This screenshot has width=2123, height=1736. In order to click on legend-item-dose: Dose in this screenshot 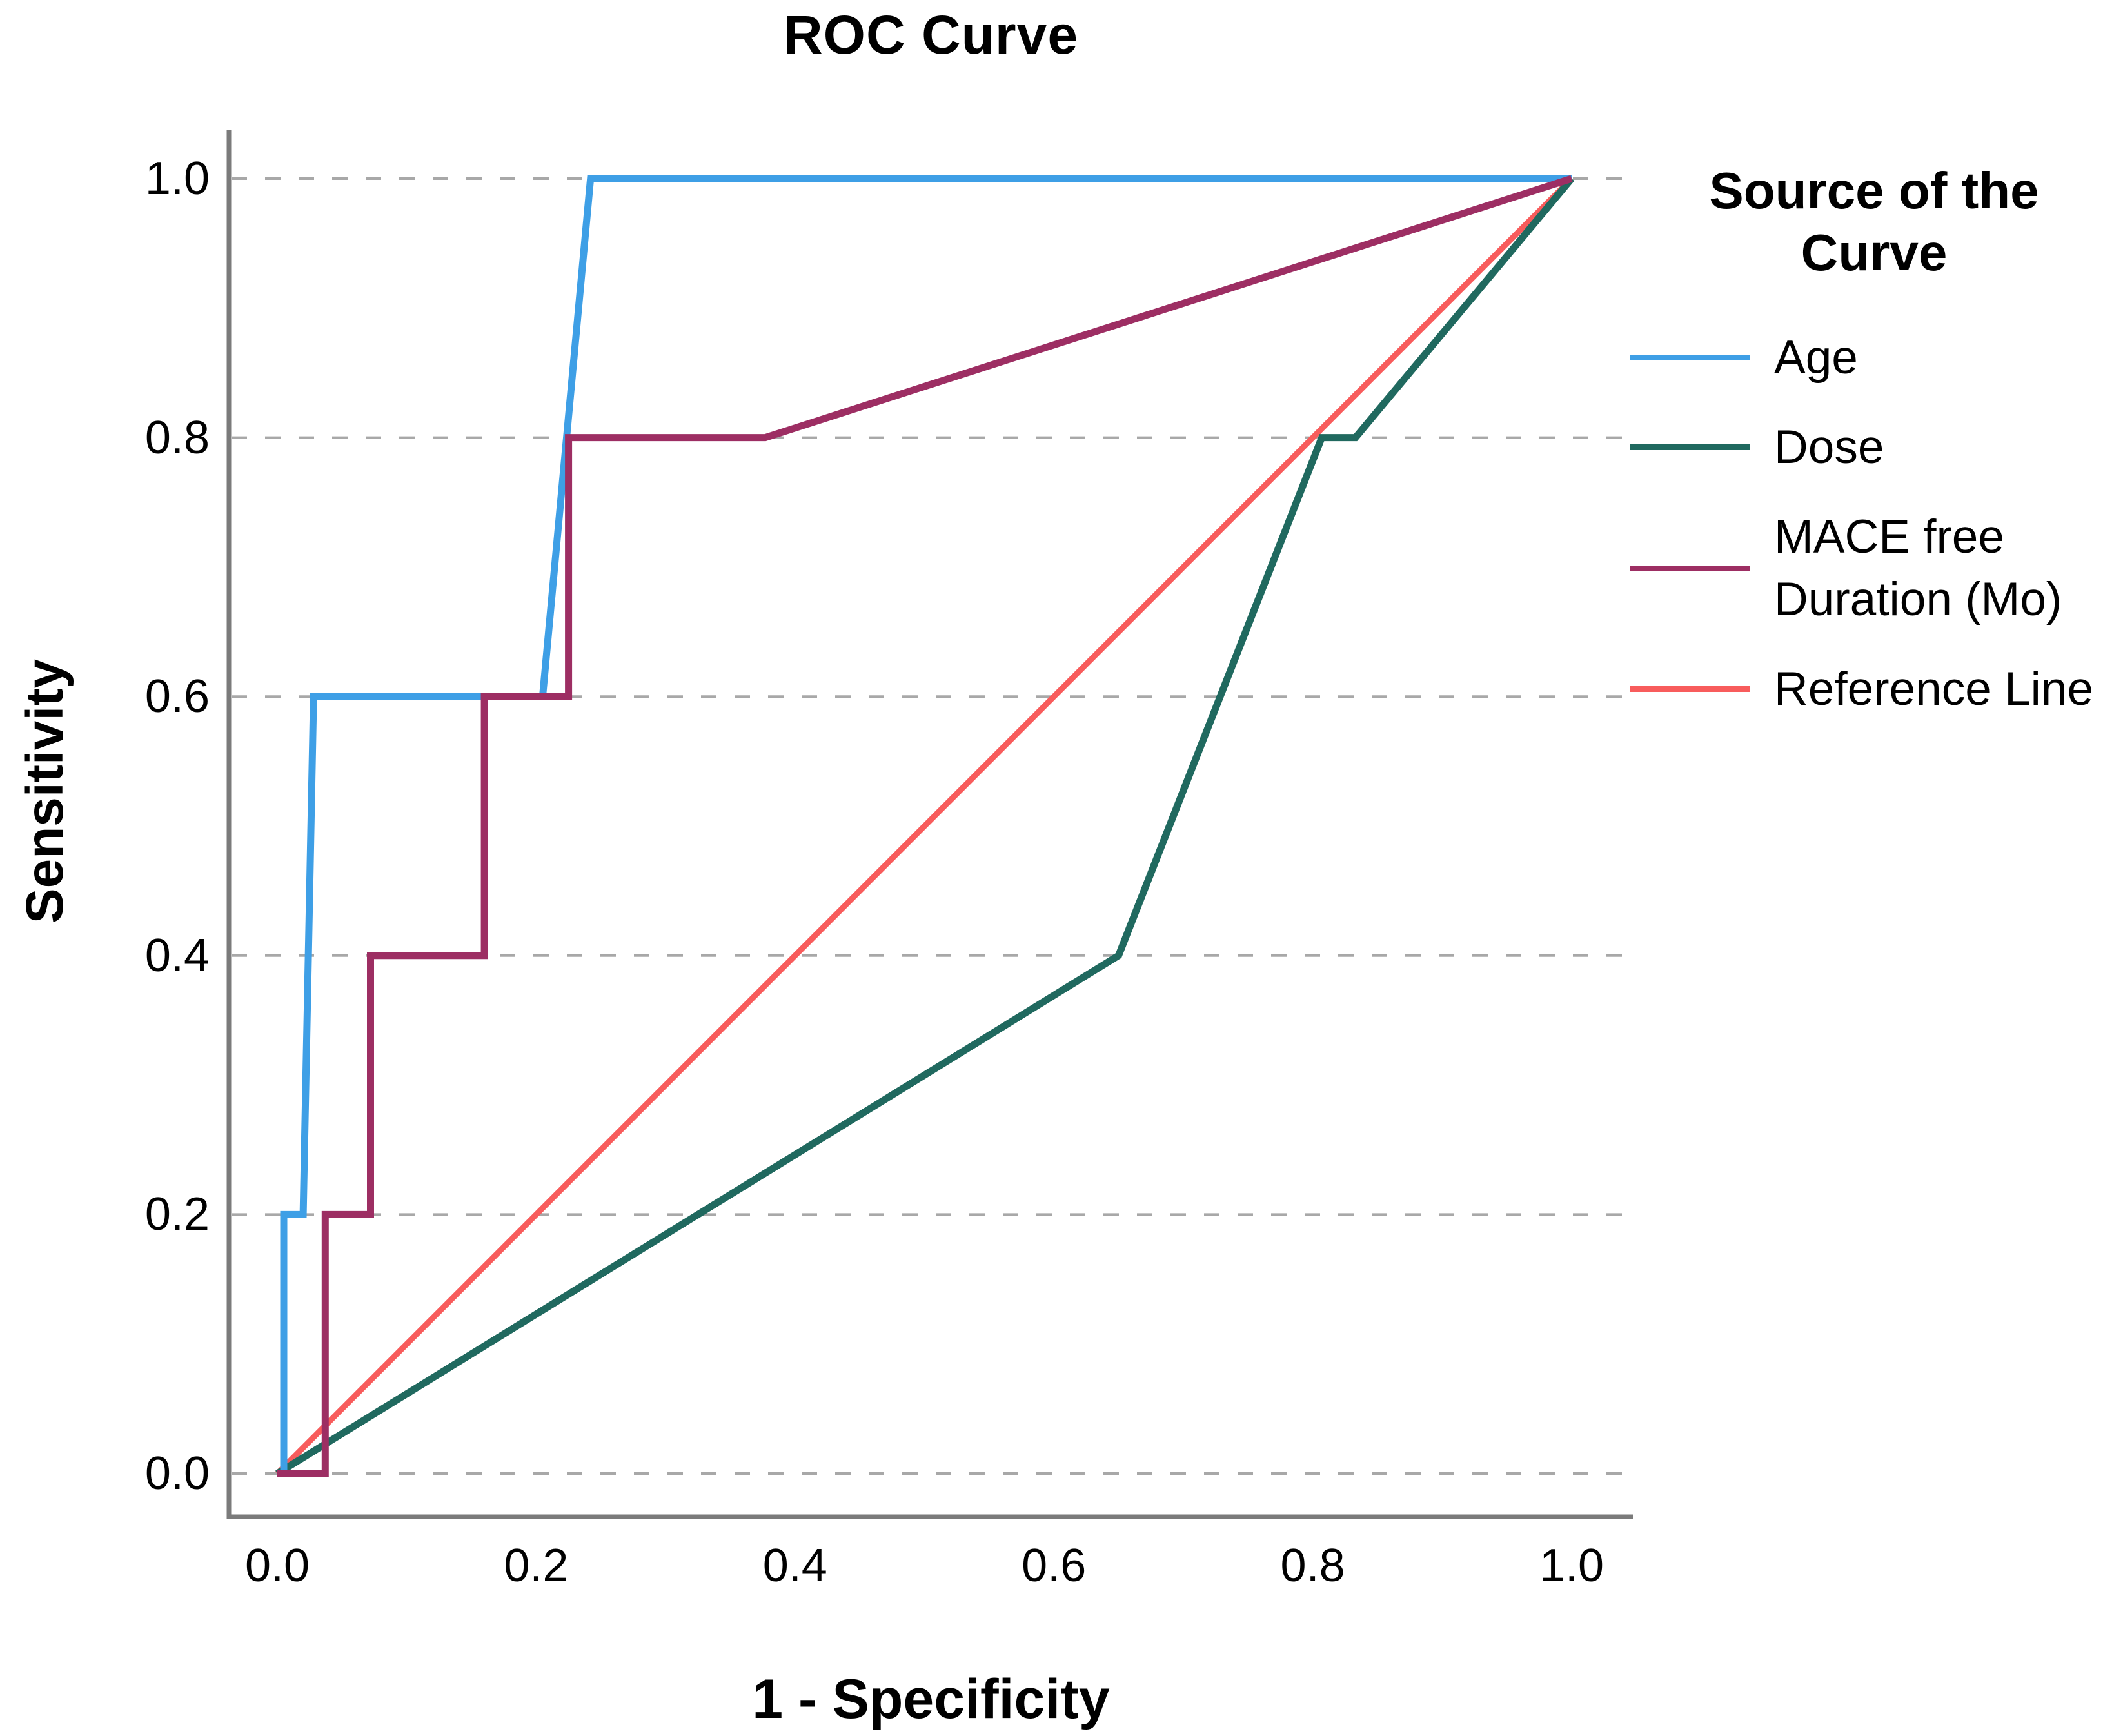, I will do `click(1874, 447)`.